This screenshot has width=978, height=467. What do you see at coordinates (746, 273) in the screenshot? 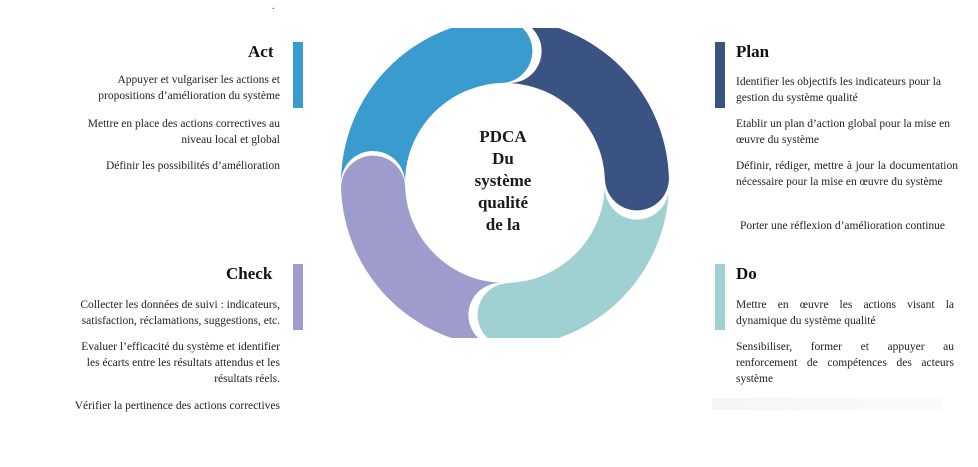
I see `do-title: Do` at bounding box center [746, 273].